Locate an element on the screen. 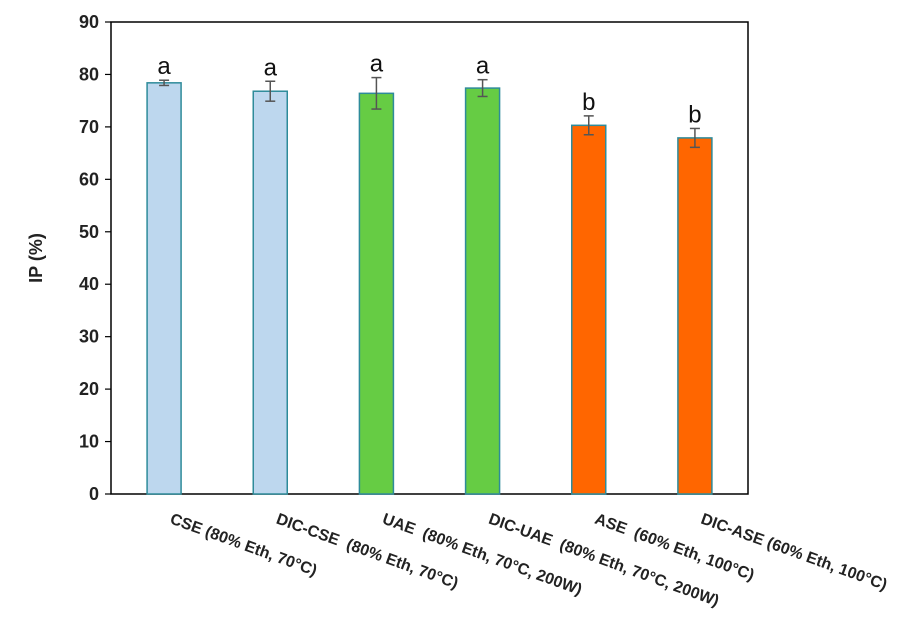  y-tick-label: 40 is located at coordinates (89, 284).